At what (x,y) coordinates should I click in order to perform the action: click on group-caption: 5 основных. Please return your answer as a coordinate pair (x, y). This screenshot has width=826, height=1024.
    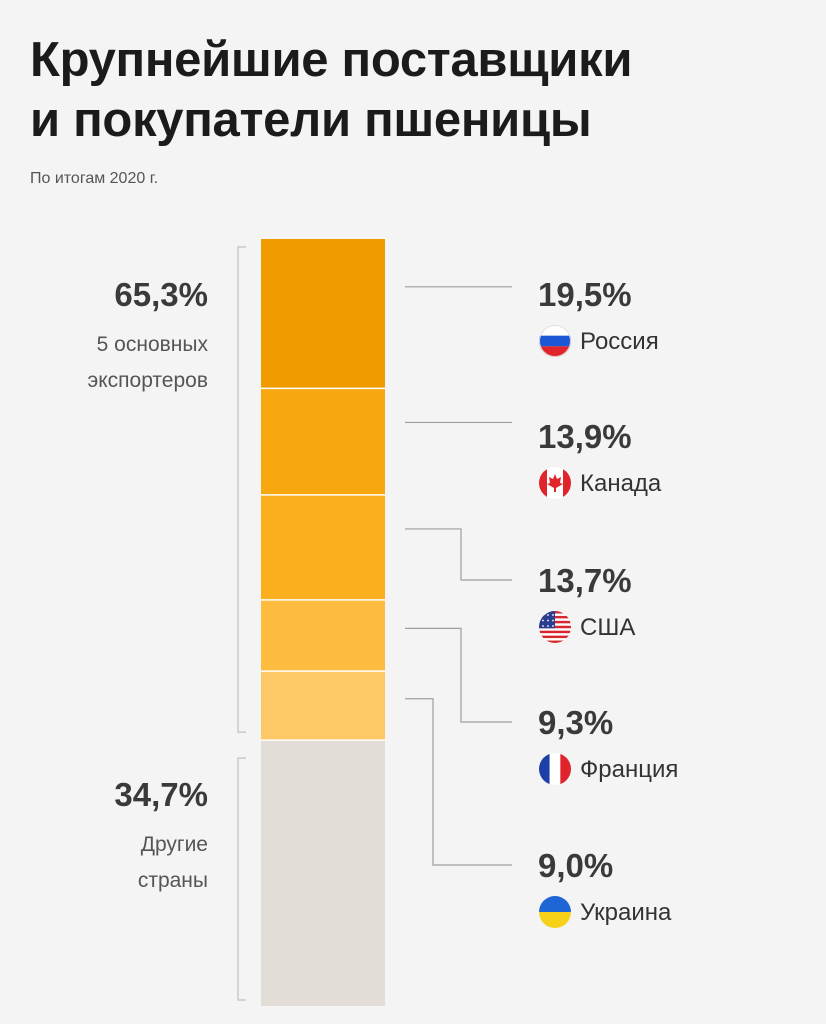
    Looking at the image, I should click on (153, 344).